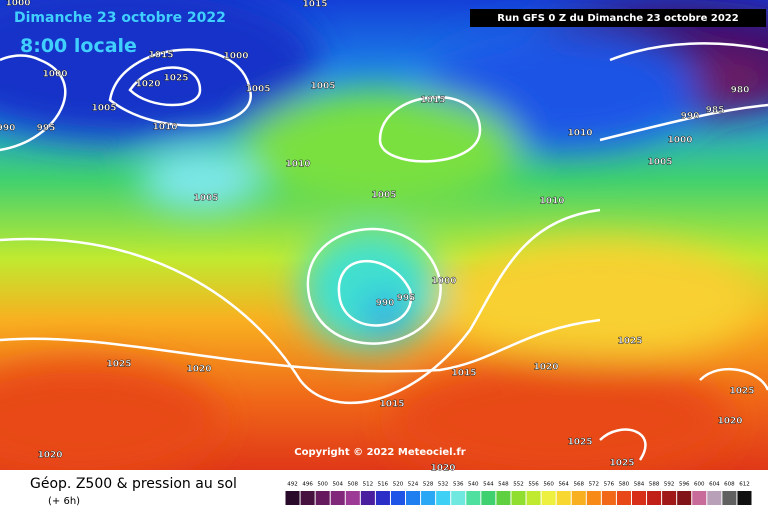 The image size is (768, 512). I want to click on colorbar-label: 612, so click(744, 485).